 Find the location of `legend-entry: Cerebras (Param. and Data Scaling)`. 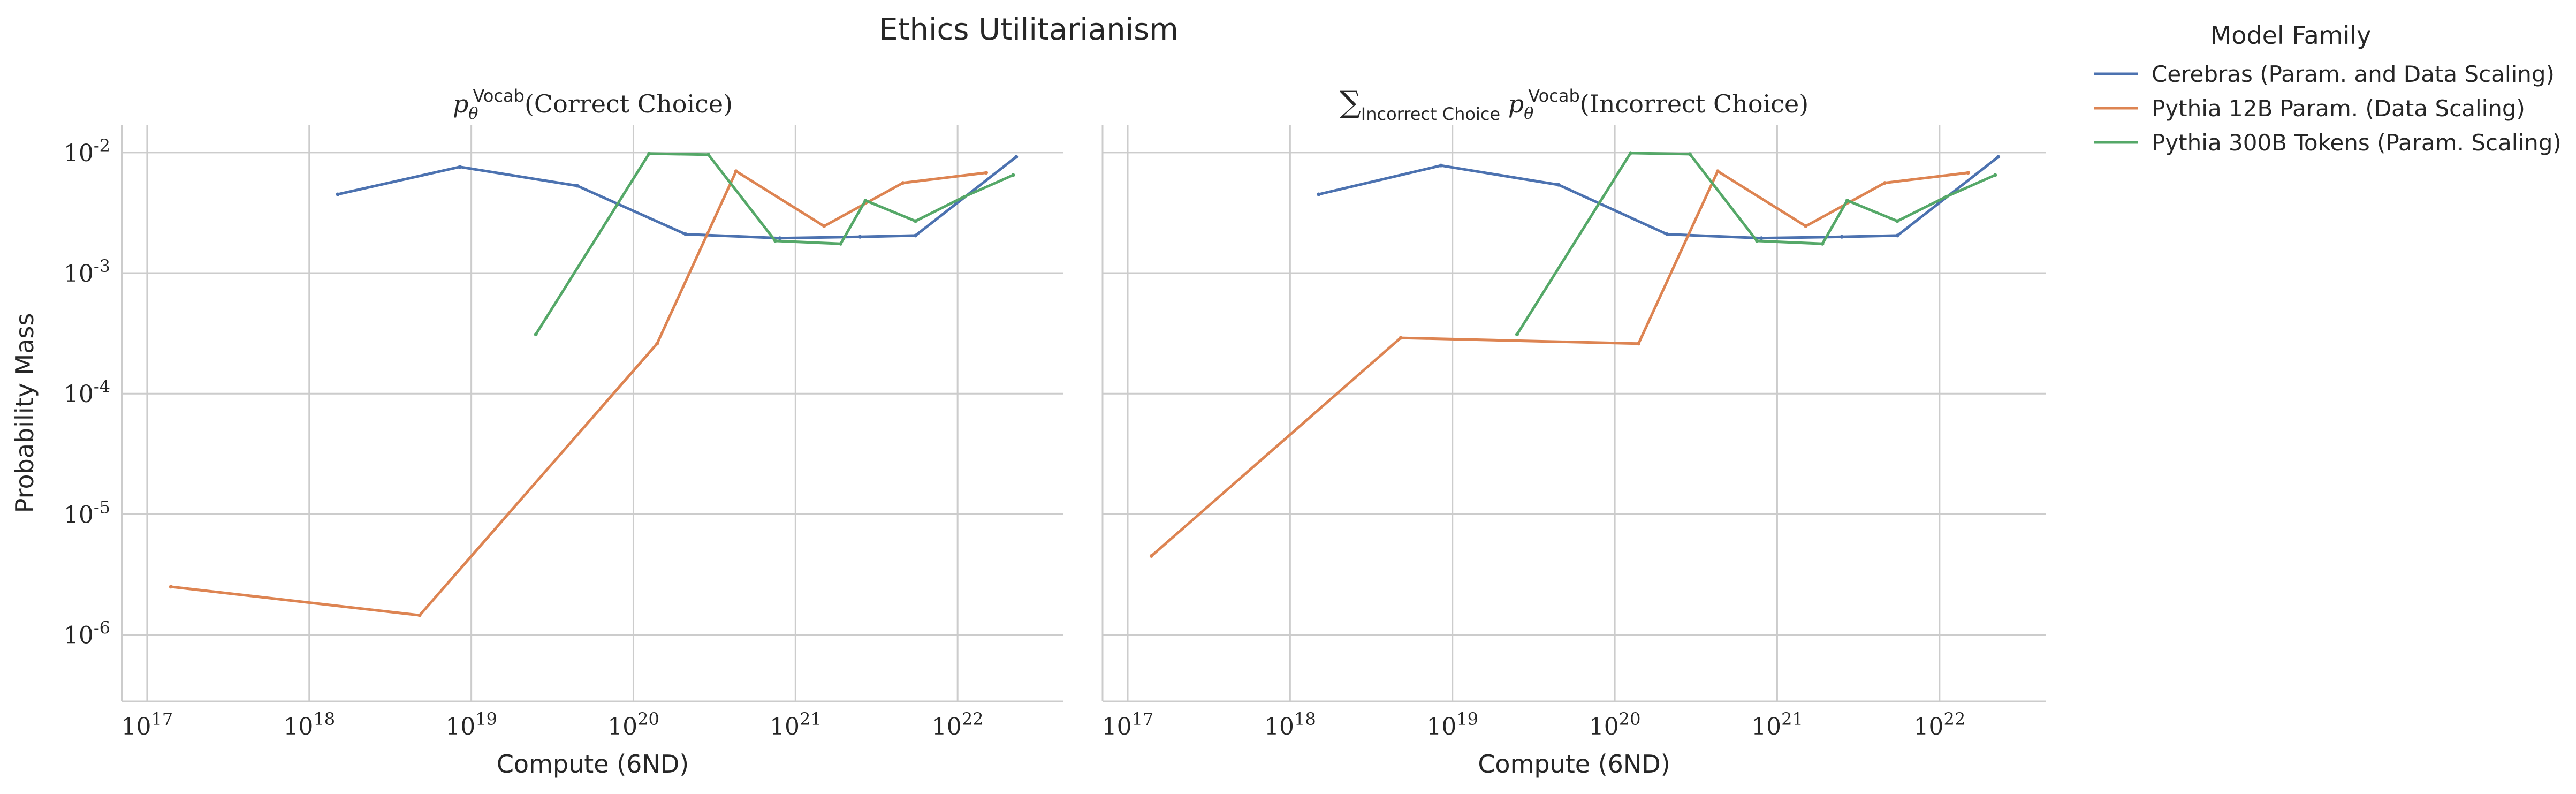

legend-entry: Cerebras (Param. and Data Scaling) is located at coordinates (2324, 74).